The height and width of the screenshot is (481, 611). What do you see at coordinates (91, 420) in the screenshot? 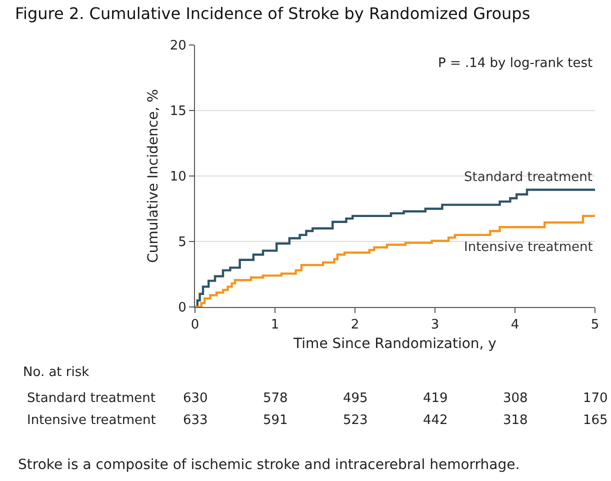
I see `text: Intensive treatment` at bounding box center [91, 420].